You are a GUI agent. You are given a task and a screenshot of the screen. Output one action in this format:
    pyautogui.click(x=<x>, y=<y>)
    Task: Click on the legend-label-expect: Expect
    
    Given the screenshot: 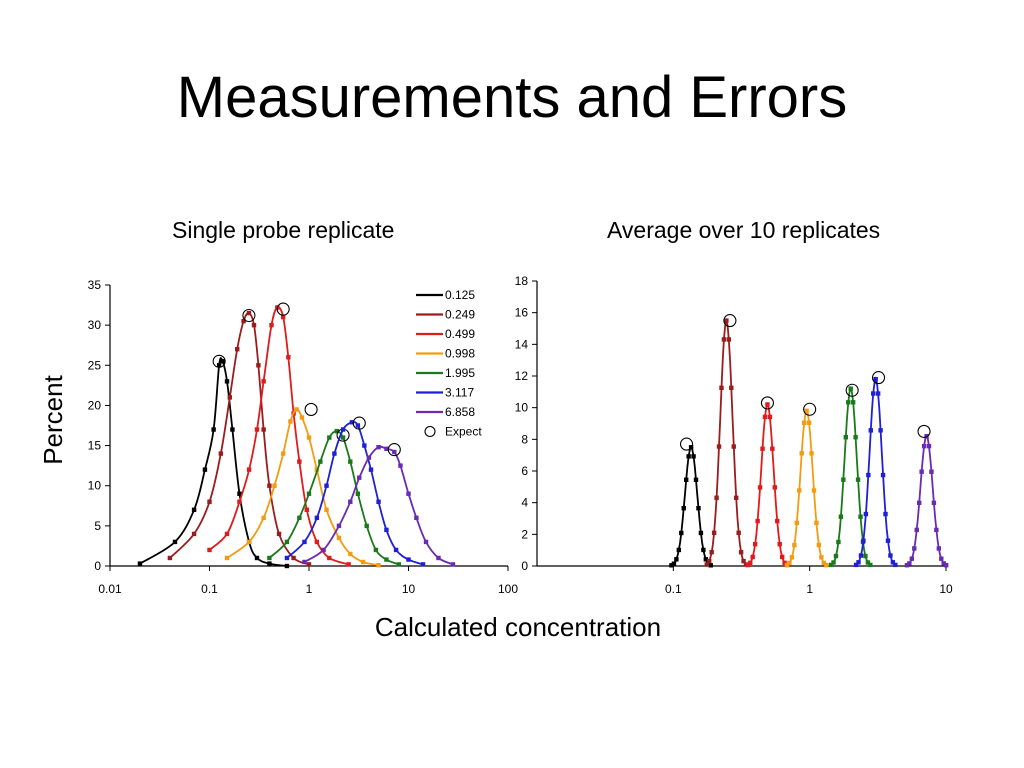 What is the action you would take?
    pyautogui.click(x=463, y=432)
    